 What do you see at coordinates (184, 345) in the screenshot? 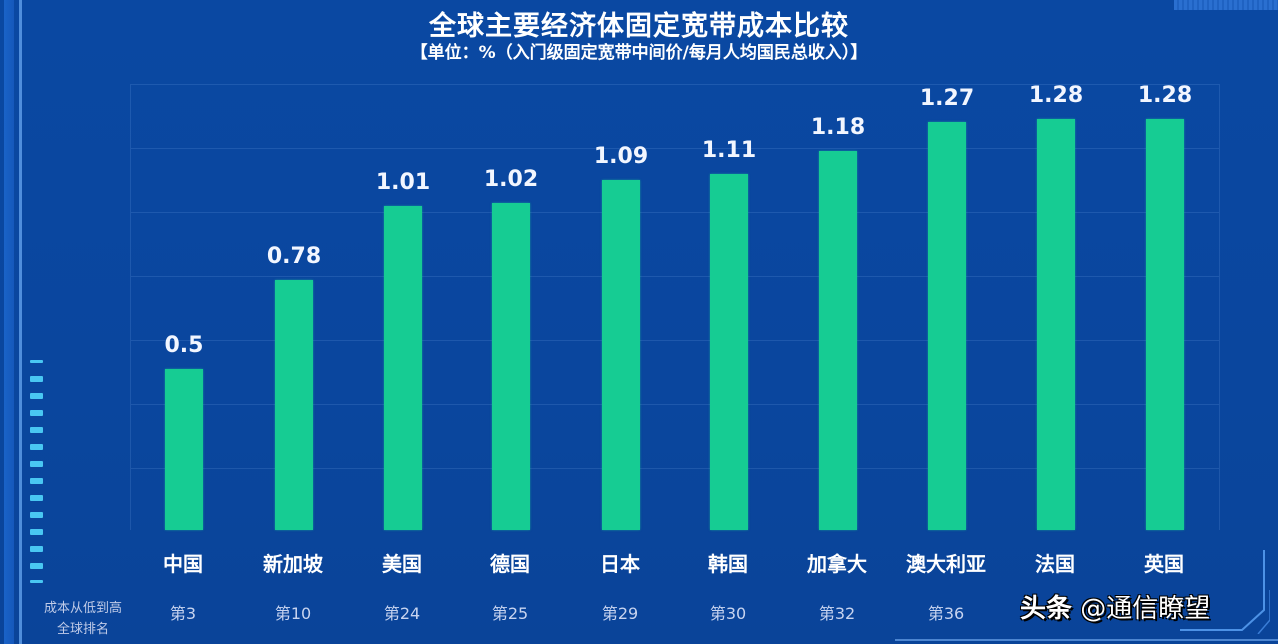
I see `bar-value-label: 0.5` at bounding box center [184, 345].